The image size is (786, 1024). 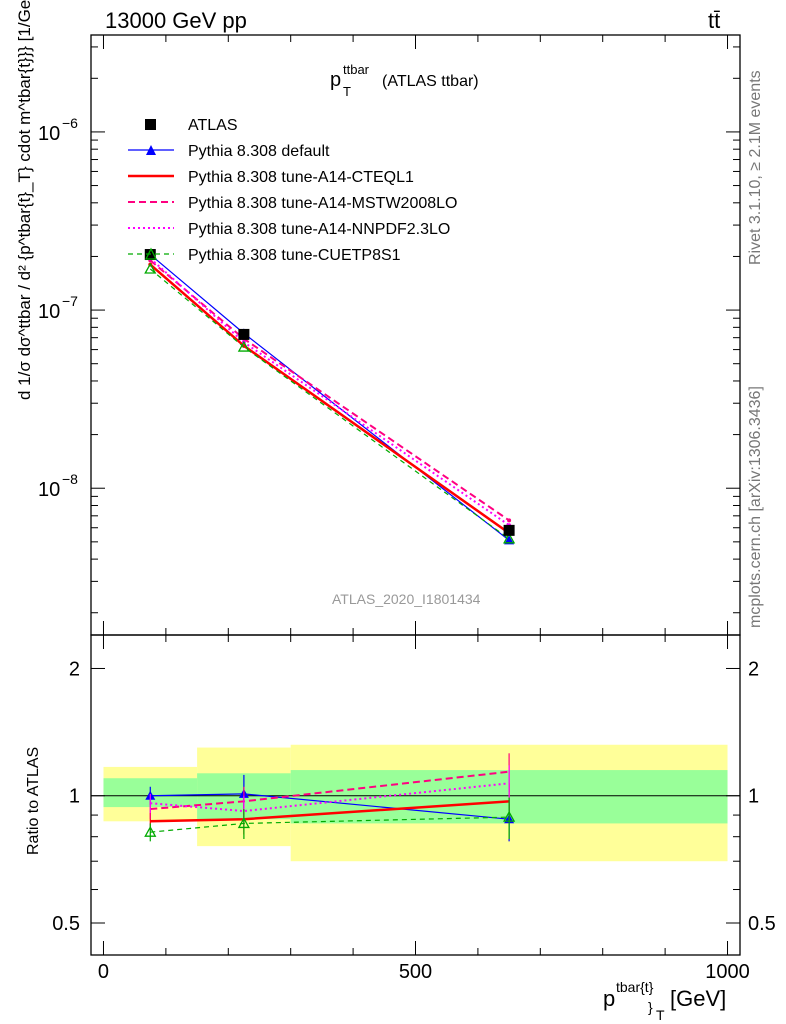 What do you see at coordinates (330, 797) in the screenshot?
I see `ratio-series-line` at bounding box center [330, 797].